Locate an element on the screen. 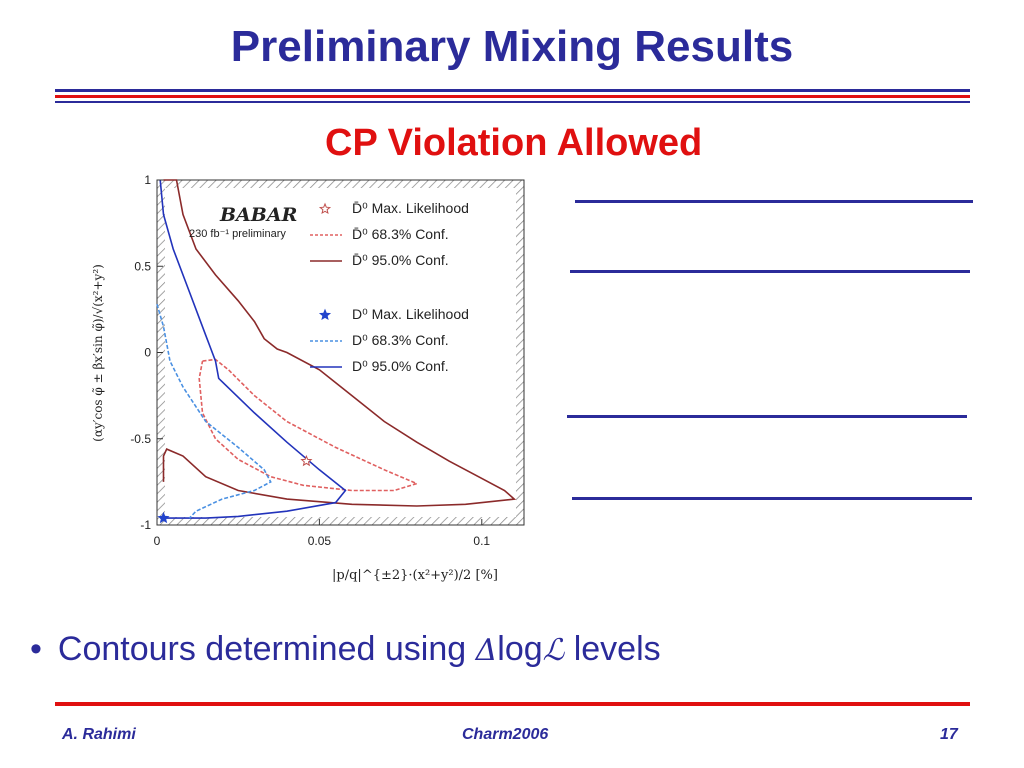 This screenshot has width=1024, height=768. y-tick-label-2: 0 is located at coordinates (147, 353).